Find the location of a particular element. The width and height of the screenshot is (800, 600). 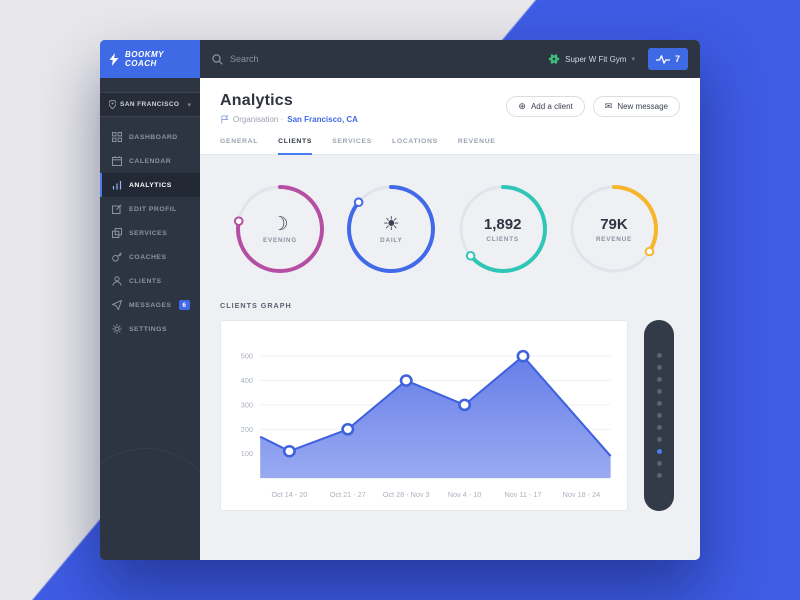

stat-ring-evening: ☽ EVENING is located at coordinates (280, 229).